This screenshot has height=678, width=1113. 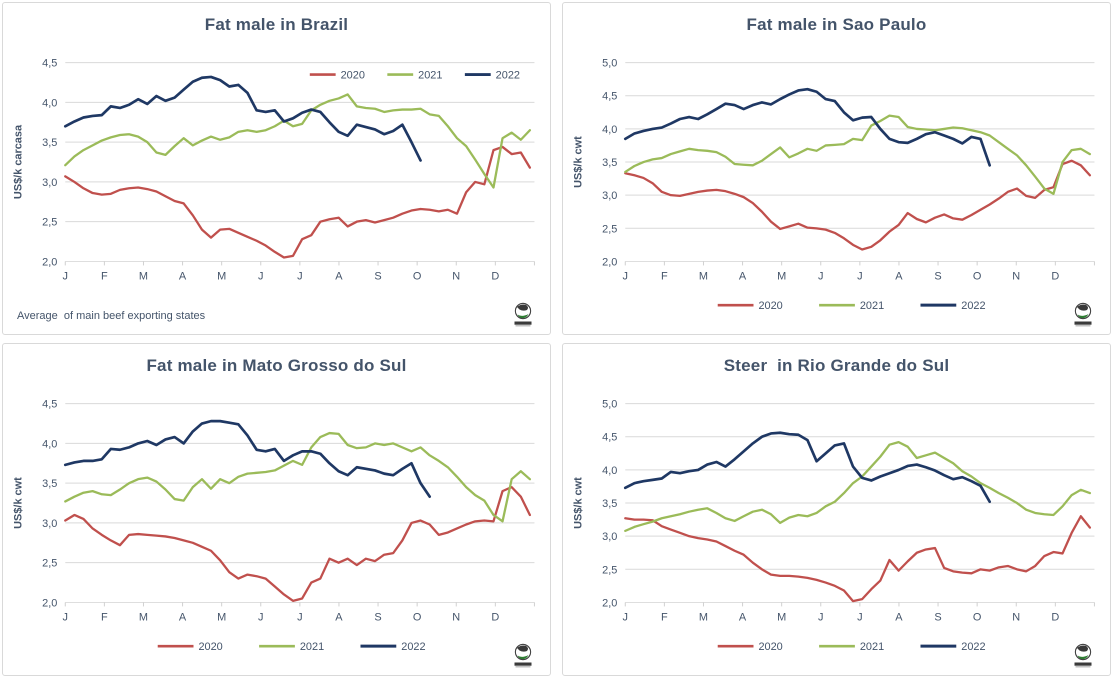 What do you see at coordinates (19, 161) in the screenshot?
I see `y-axis-title: US$/k carcasa` at bounding box center [19, 161].